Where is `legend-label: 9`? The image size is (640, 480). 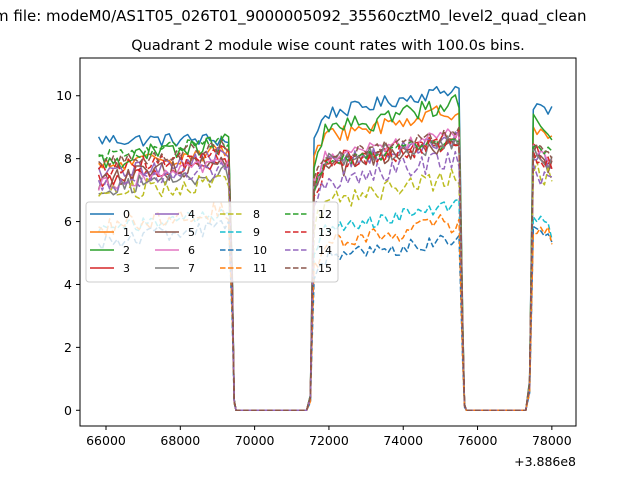 legend-label: 9 is located at coordinates (256, 232).